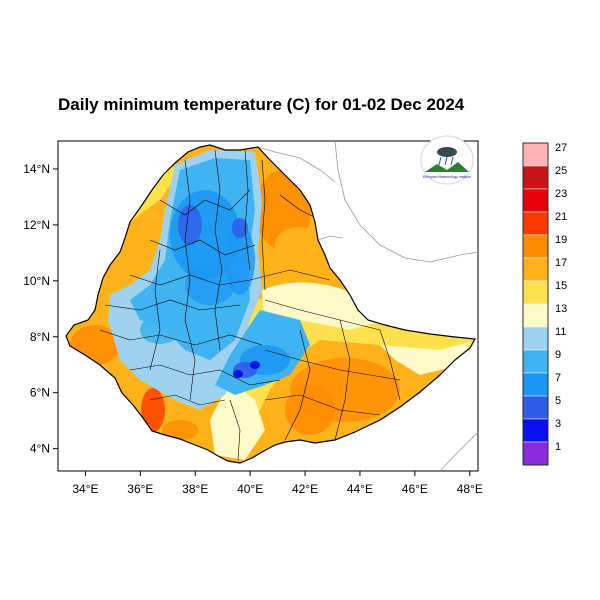  Describe the element at coordinates (561, 263) in the screenshot. I see `colorbar-label: 17` at that location.